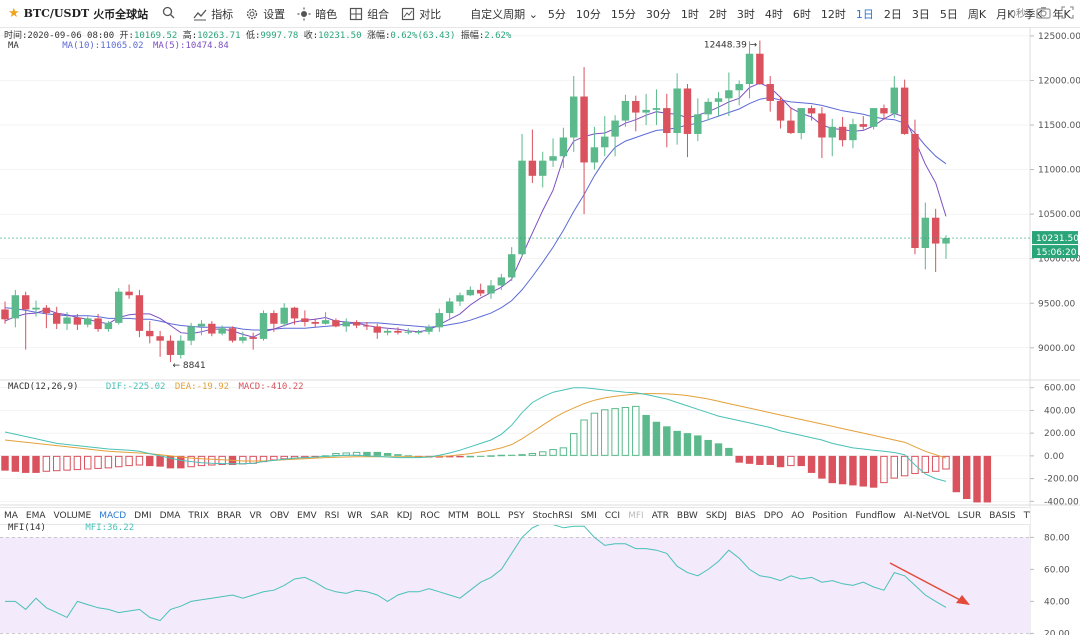 This screenshot has width=1080, height=635. Describe the element at coordinates (332, 516) in the screenshot. I see `indicator-tab-rsi: RSI` at that location.